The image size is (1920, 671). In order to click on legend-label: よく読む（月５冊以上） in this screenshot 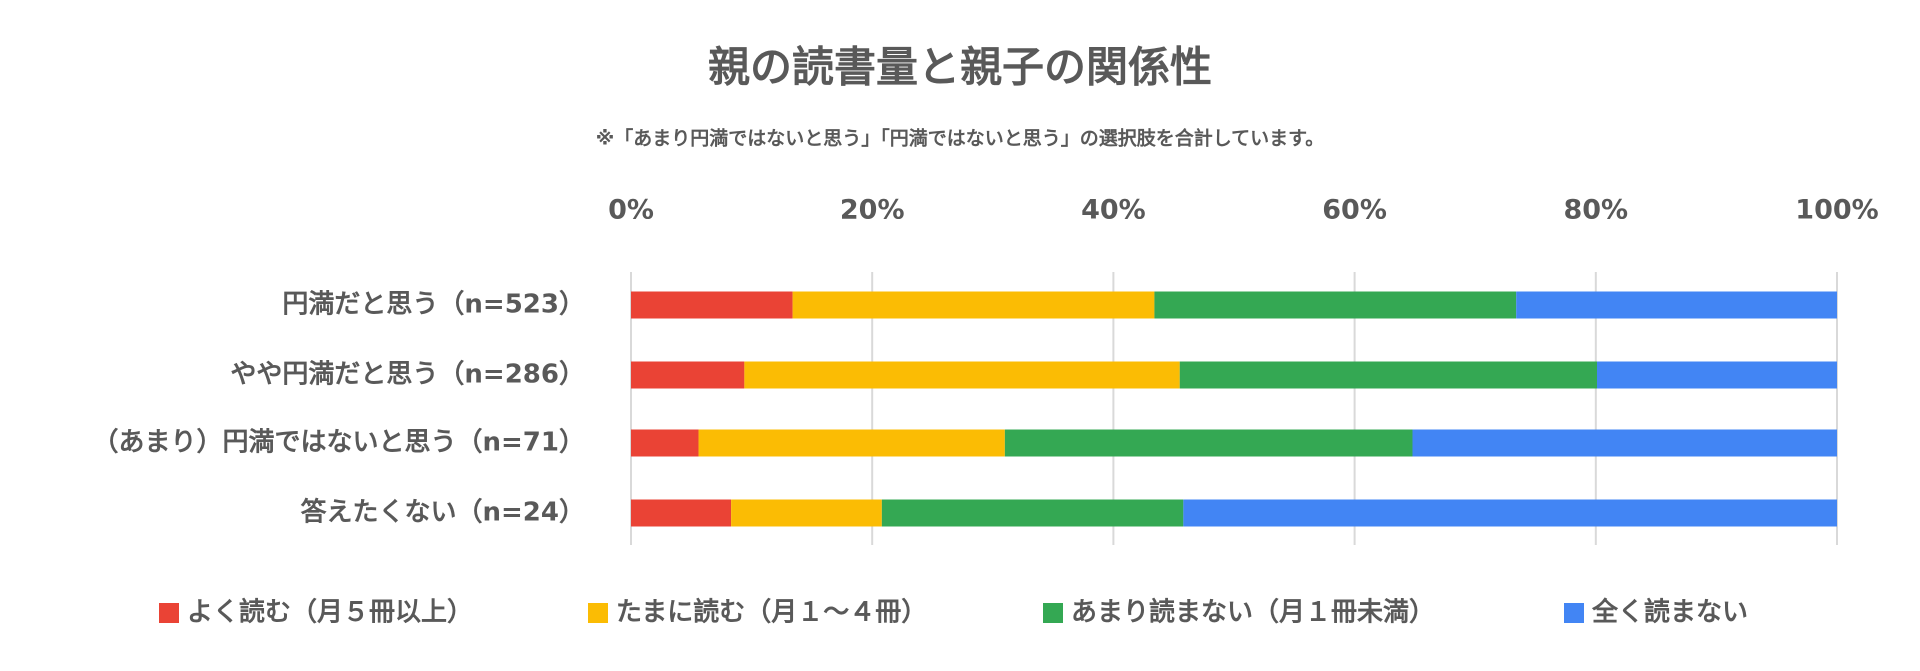, I will do `click(330, 612)`.